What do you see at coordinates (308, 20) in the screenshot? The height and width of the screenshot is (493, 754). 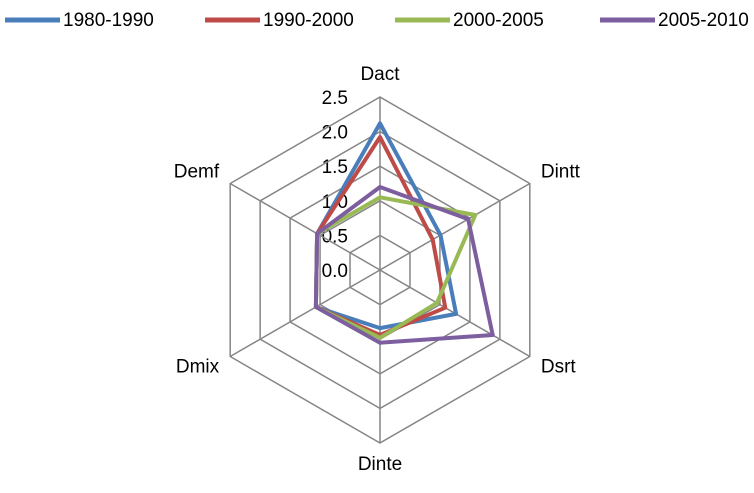 I see `legend-label: 1990-2000` at bounding box center [308, 20].